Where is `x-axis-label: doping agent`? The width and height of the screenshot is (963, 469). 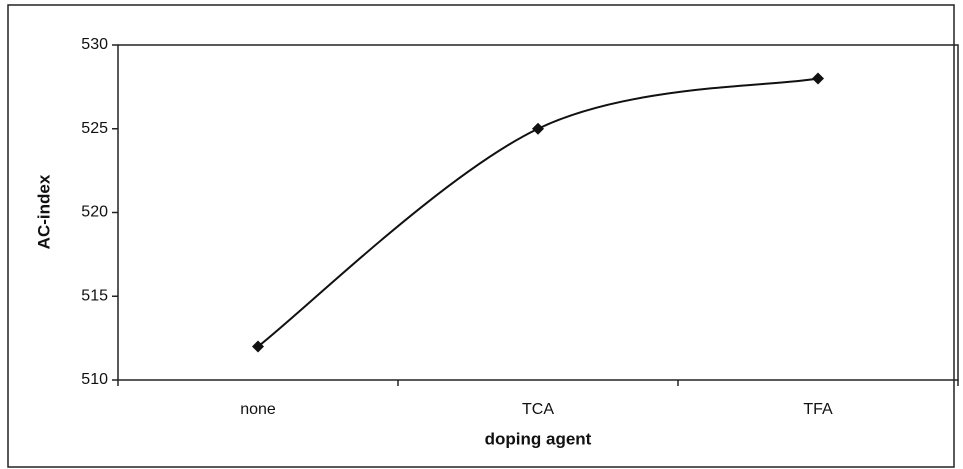
x-axis-label: doping agent is located at coordinates (538, 438).